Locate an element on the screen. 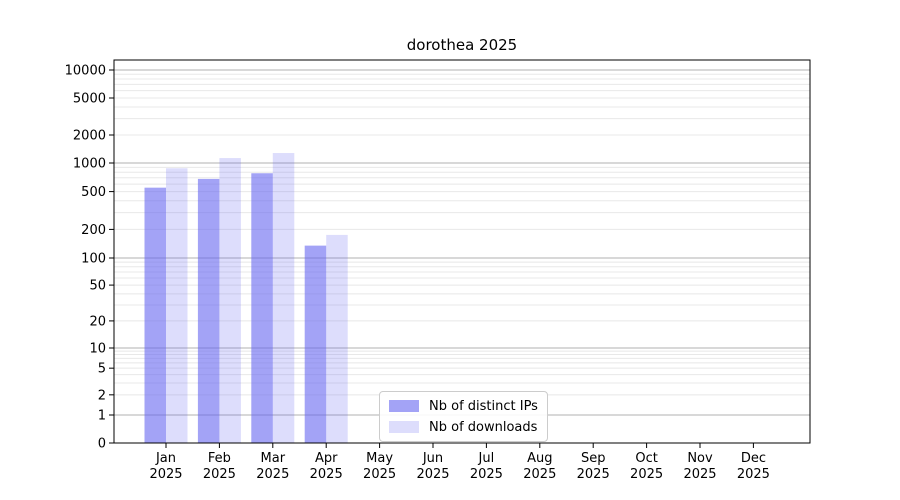  x-tick-label-jan: Jan 2025 is located at coordinates (165, 466).